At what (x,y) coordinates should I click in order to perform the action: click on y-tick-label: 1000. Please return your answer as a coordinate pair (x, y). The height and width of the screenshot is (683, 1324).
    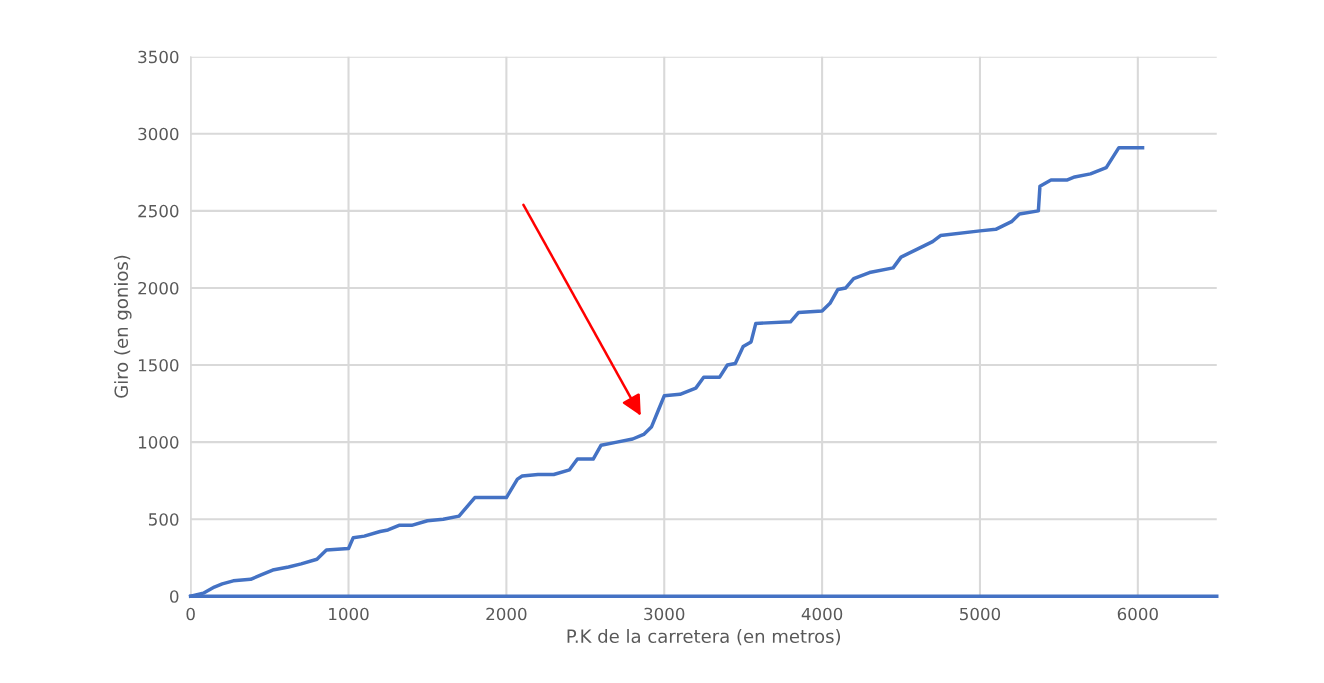
    Looking at the image, I should click on (158, 442).